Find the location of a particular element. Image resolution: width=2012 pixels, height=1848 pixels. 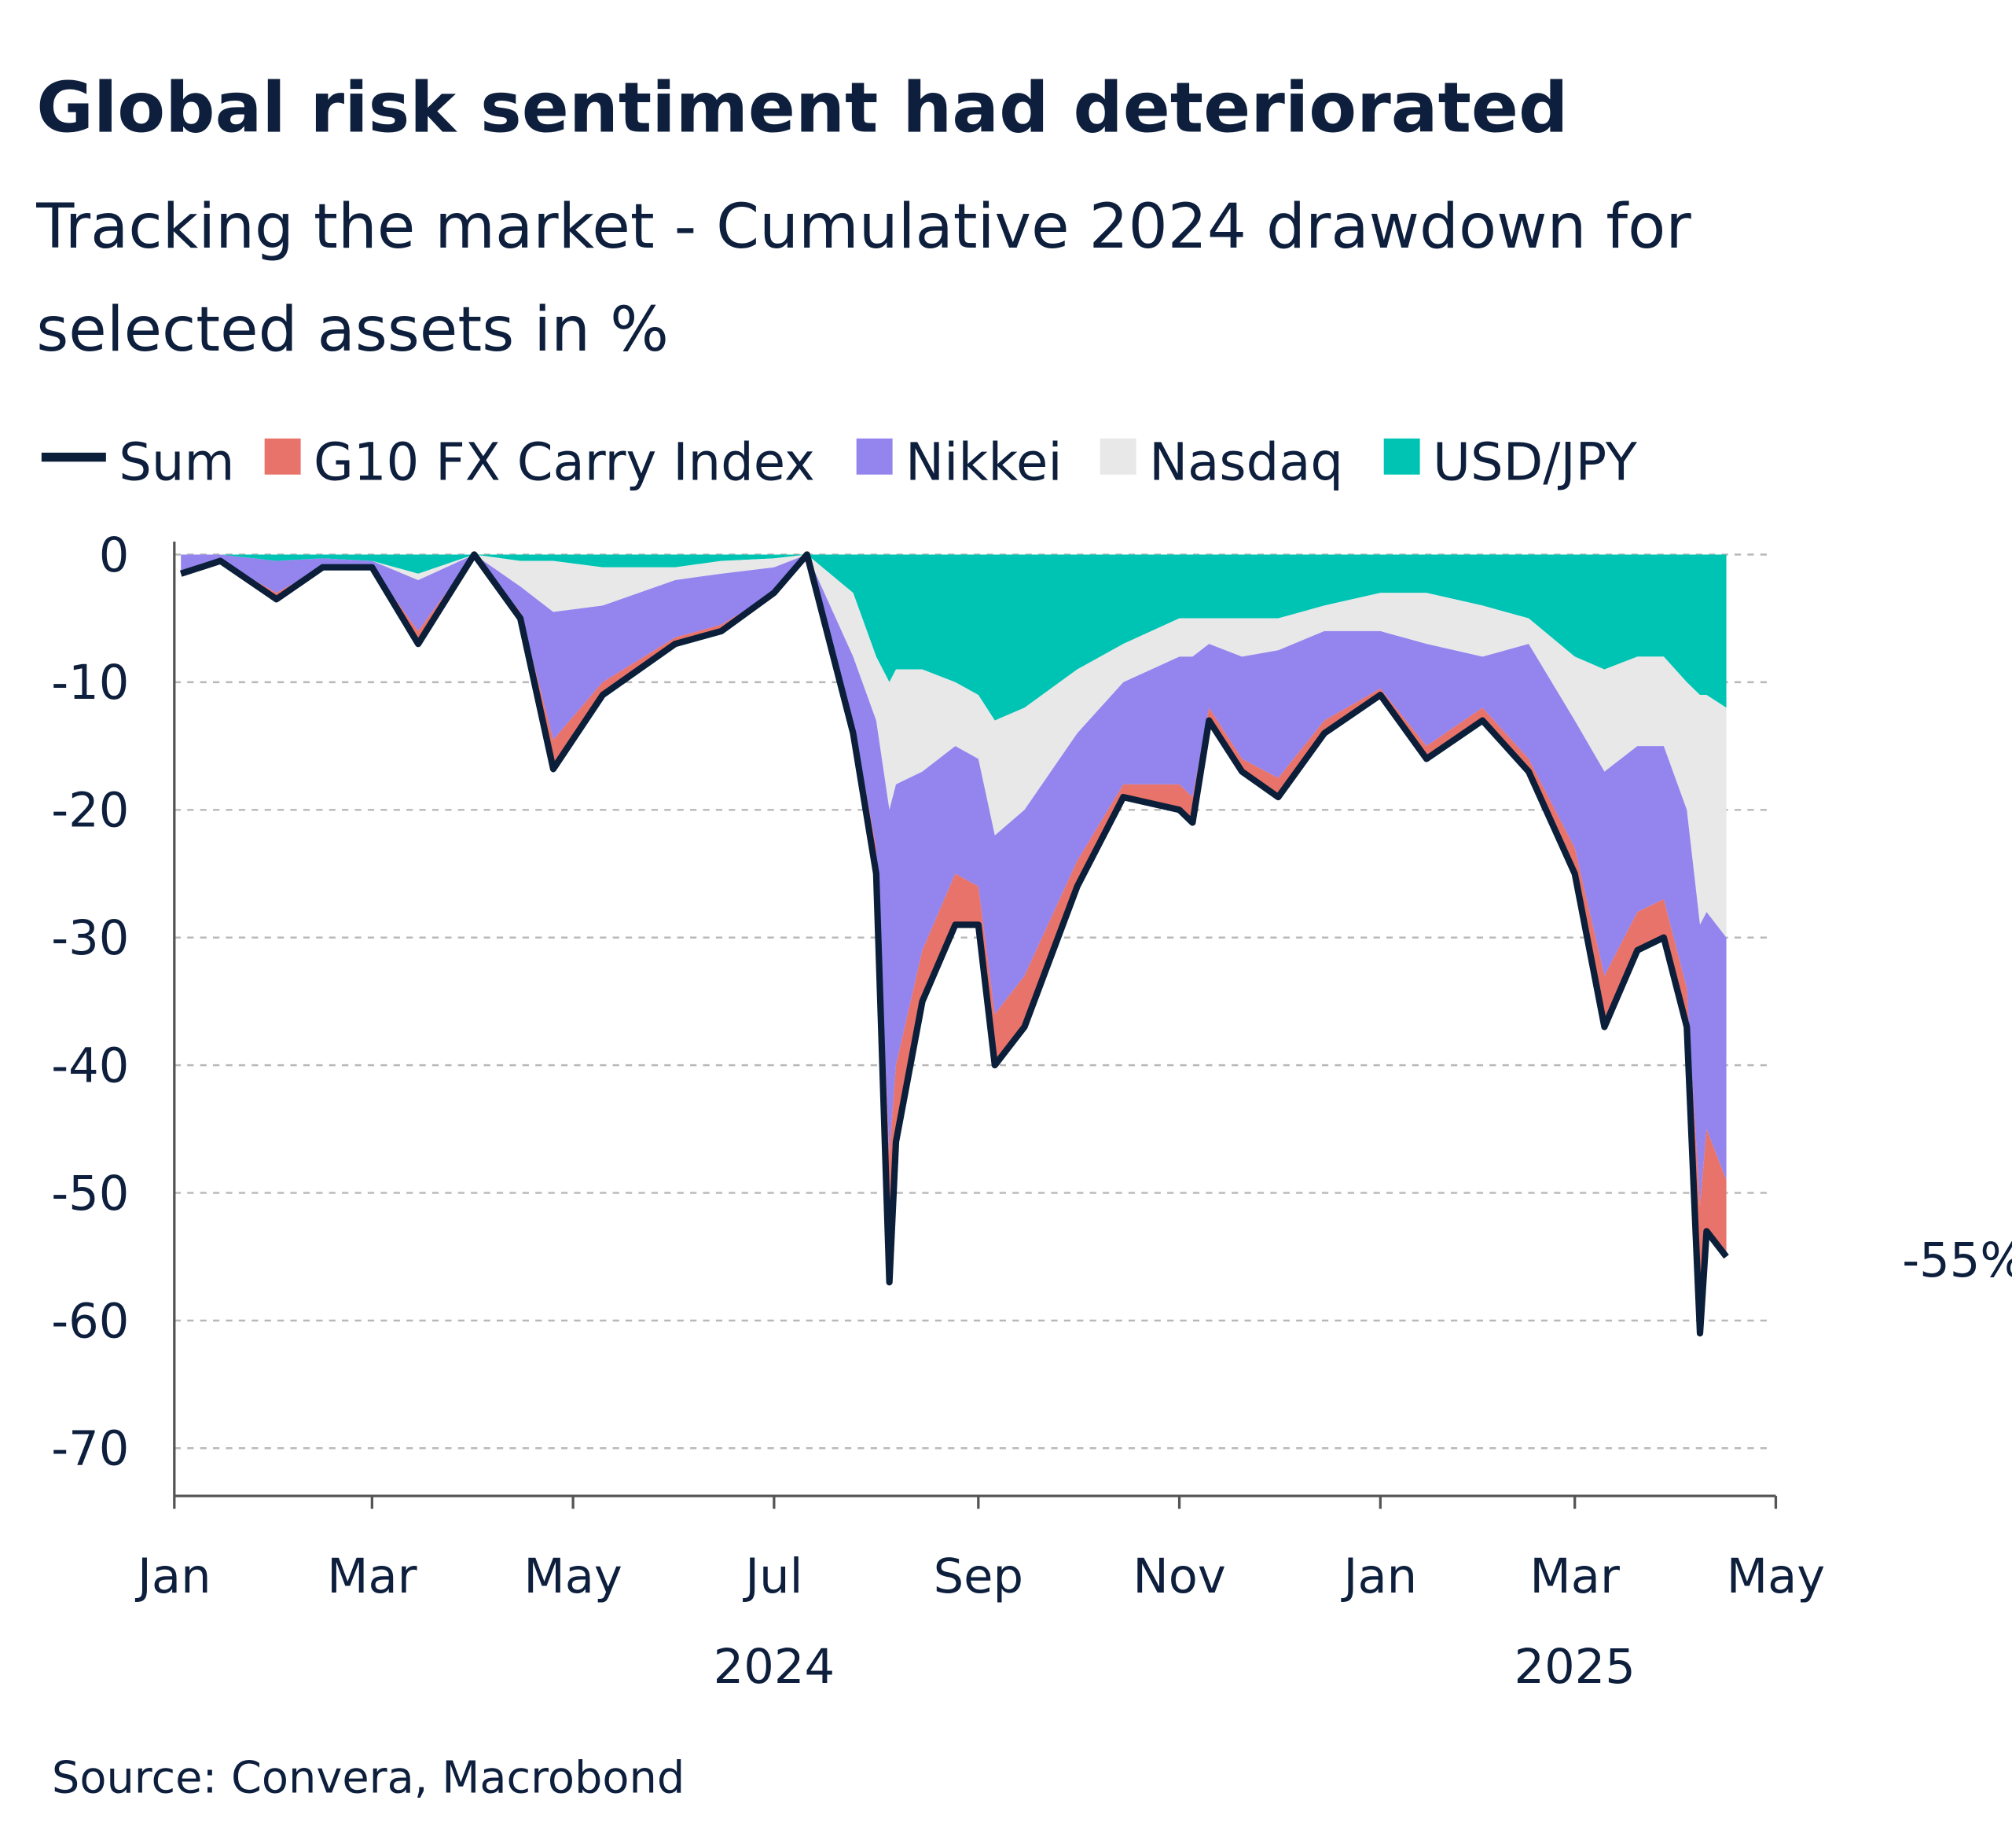

x-tick-label: Sep is located at coordinates (978, 1576).